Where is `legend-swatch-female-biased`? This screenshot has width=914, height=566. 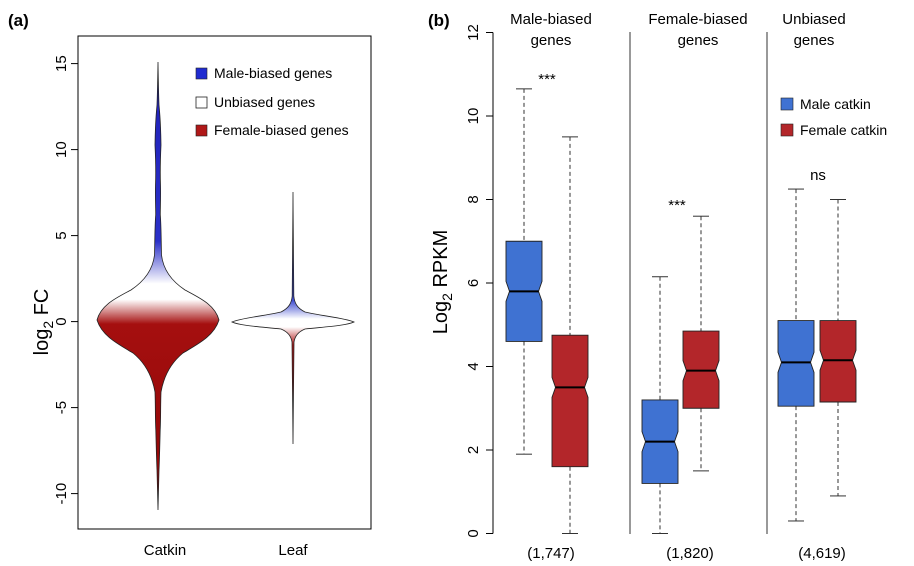
legend-swatch-female-biased is located at coordinates (201, 130).